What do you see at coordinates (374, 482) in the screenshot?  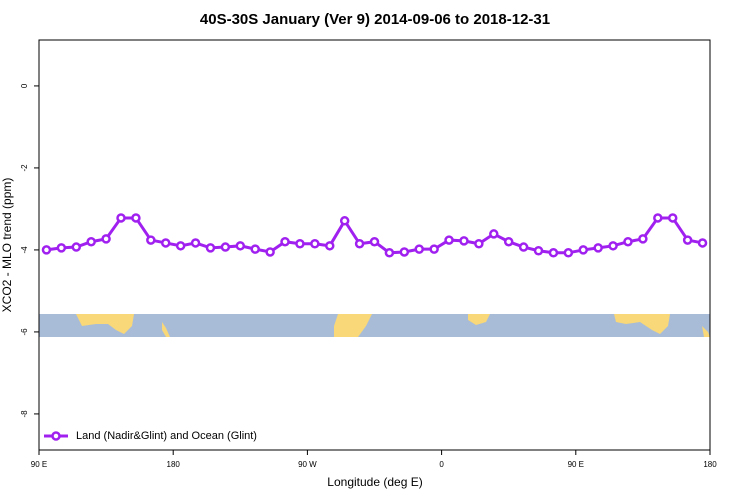 I see `x-axis-label: Longitude (deg E)` at bounding box center [374, 482].